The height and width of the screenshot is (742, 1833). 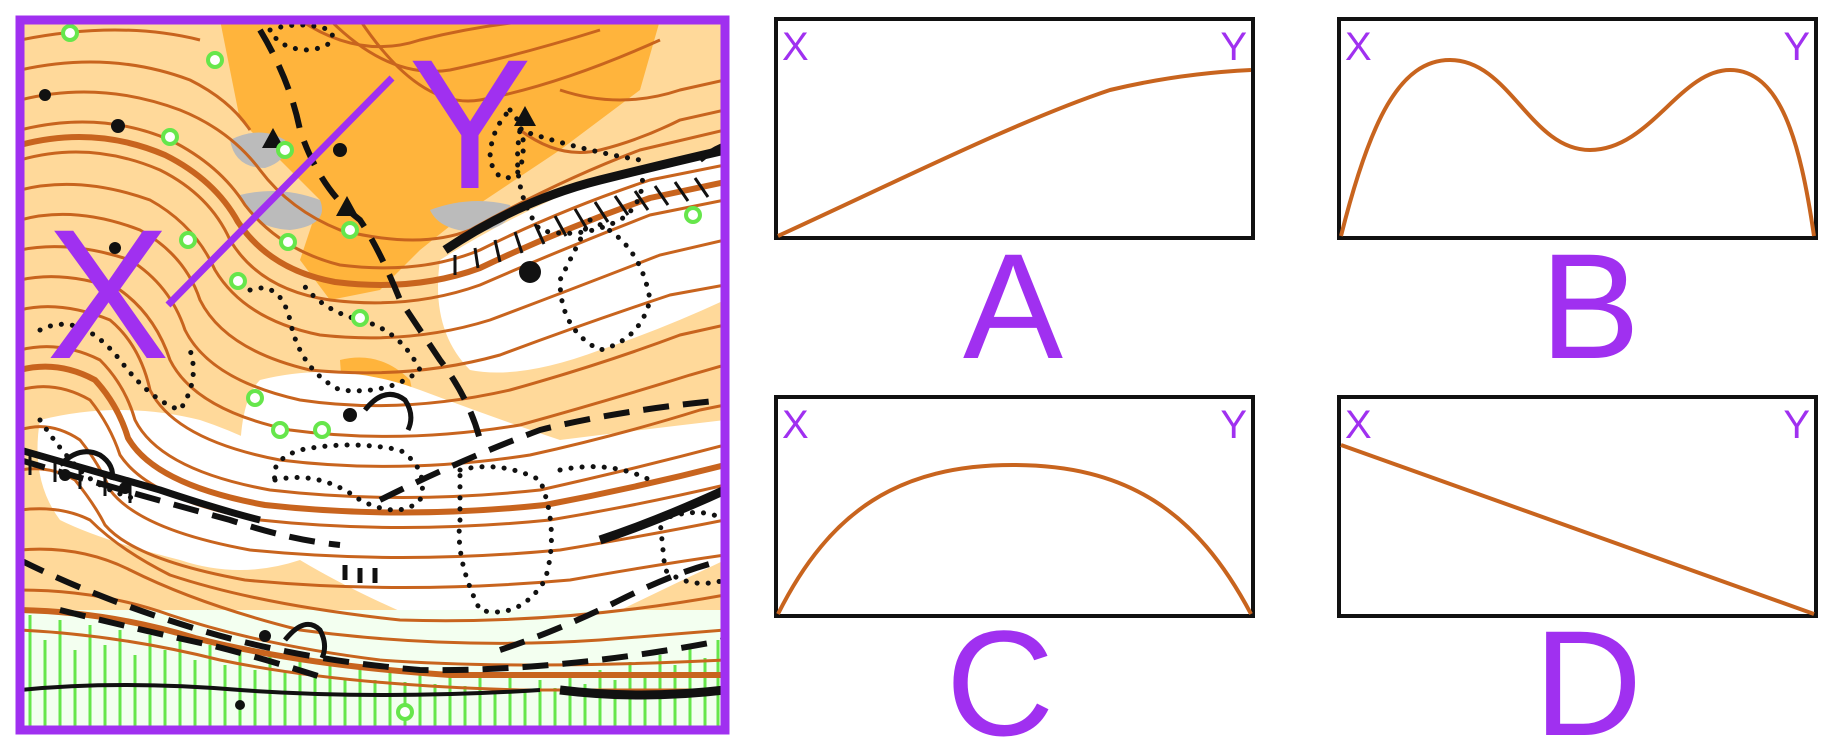 I want to click on profile-start-label-a: X, so click(x=795, y=47).